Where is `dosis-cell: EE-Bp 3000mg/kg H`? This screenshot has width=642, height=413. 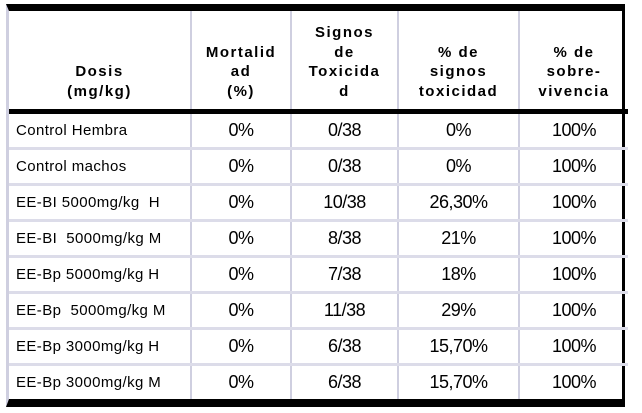 dosis-cell: EE-Bp 3000mg/kg H is located at coordinates (100, 346).